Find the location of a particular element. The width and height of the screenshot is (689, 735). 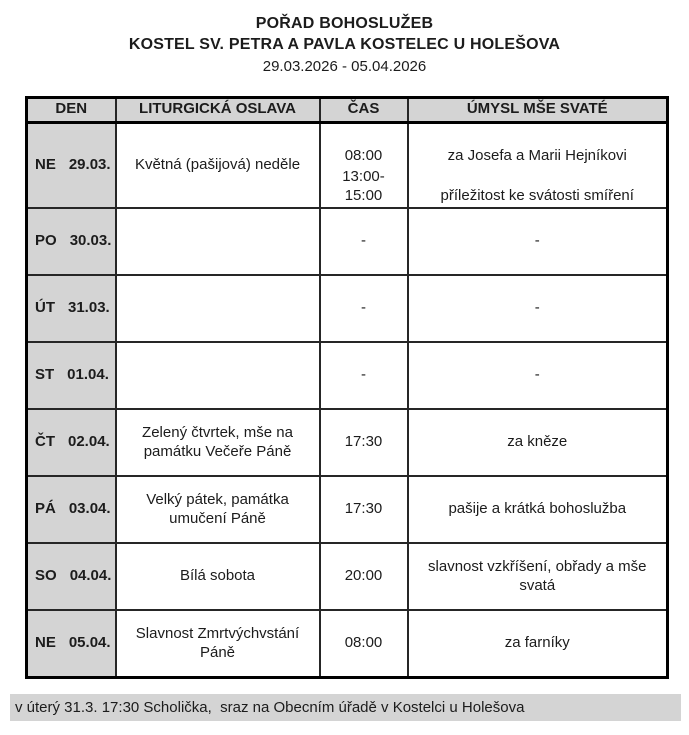

column-header-cas: ČAS is located at coordinates (363, 110).